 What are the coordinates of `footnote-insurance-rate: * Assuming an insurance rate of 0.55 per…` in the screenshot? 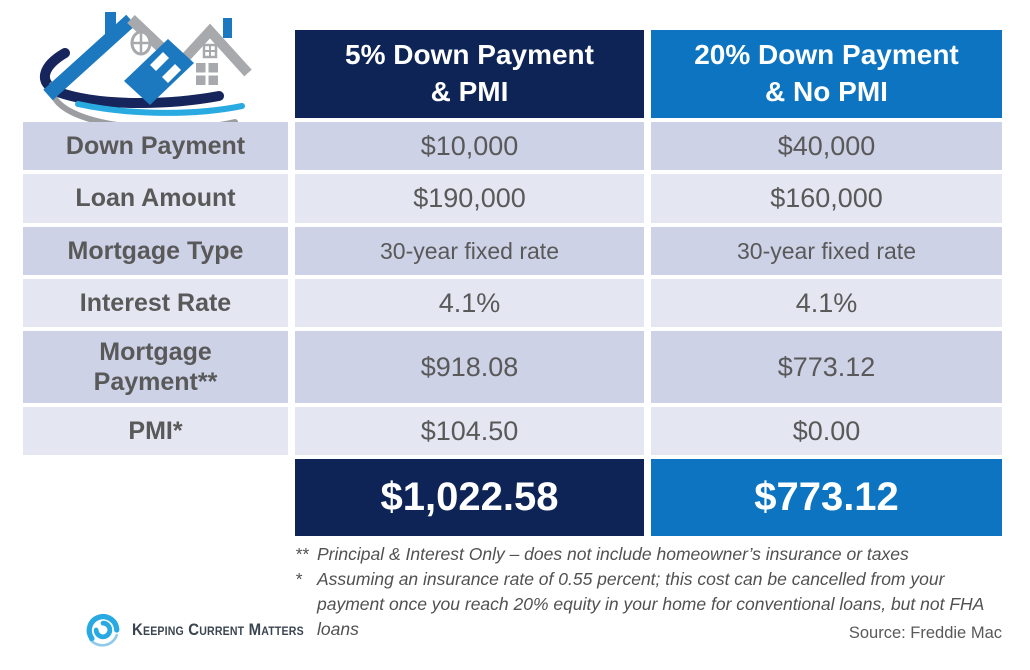 It's located at (652, 604).